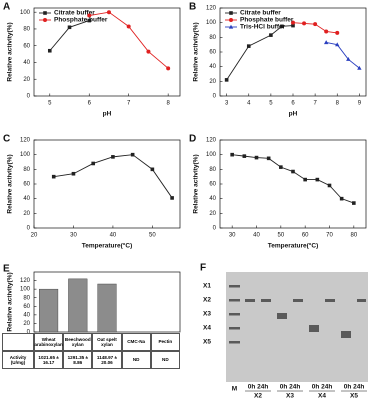 Image resolution: width=372 pixels, height=400 pixels. Describe the element at coordinates (207, 328) in the screenshot. I see `marker-label: X4` at that location.